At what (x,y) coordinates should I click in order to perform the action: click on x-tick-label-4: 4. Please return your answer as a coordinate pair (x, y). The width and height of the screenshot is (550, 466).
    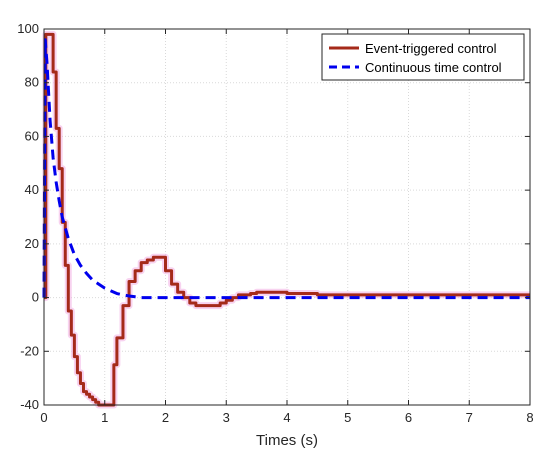
    Looking at the image, I should click on (286, 417).